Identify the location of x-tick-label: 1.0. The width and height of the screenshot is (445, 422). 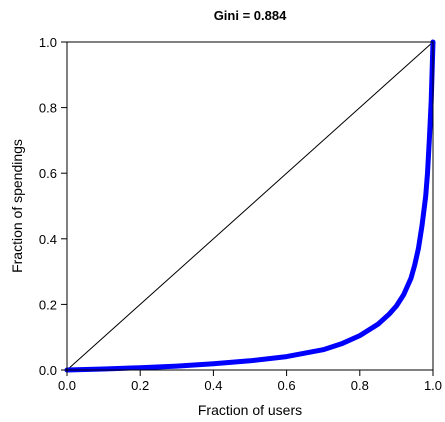
(433, 385).